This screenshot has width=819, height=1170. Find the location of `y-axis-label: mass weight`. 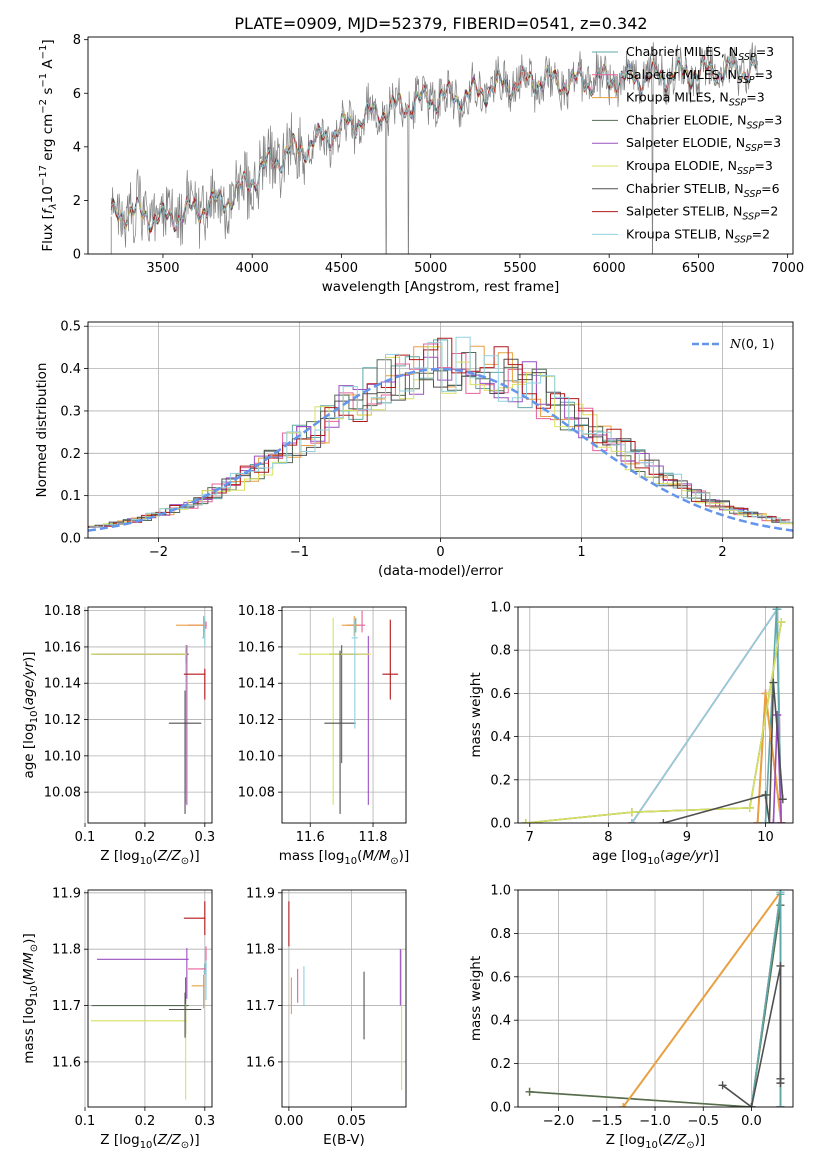

y-axis-label: mass weight is located at coordinates (476, 998).